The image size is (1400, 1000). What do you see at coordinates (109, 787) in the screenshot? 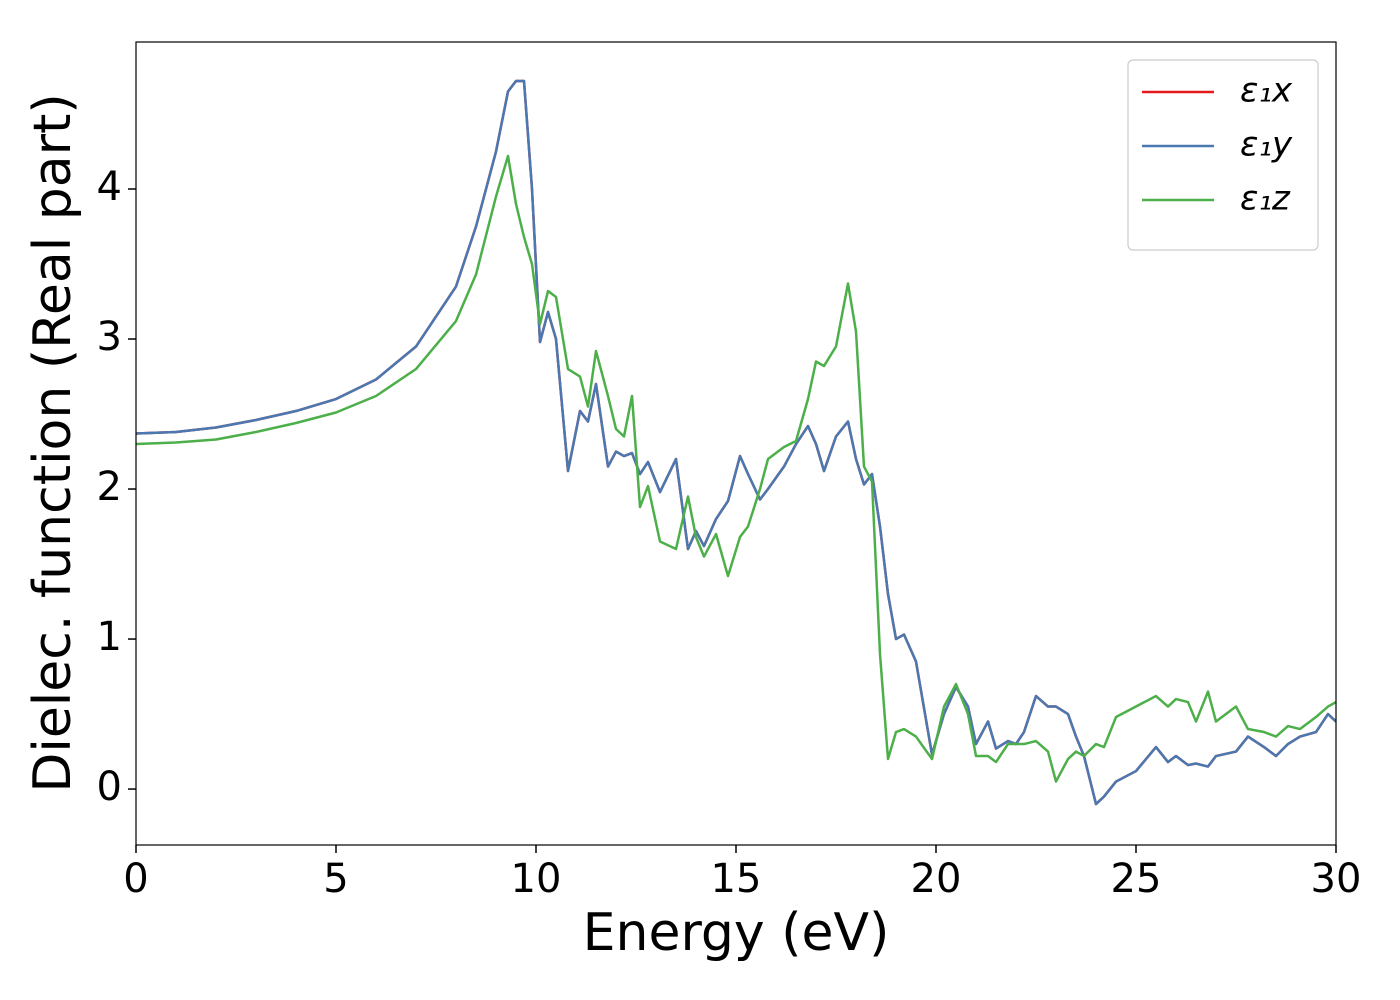
I see `y-tick-label: 0` at bounding box center [109, 787].